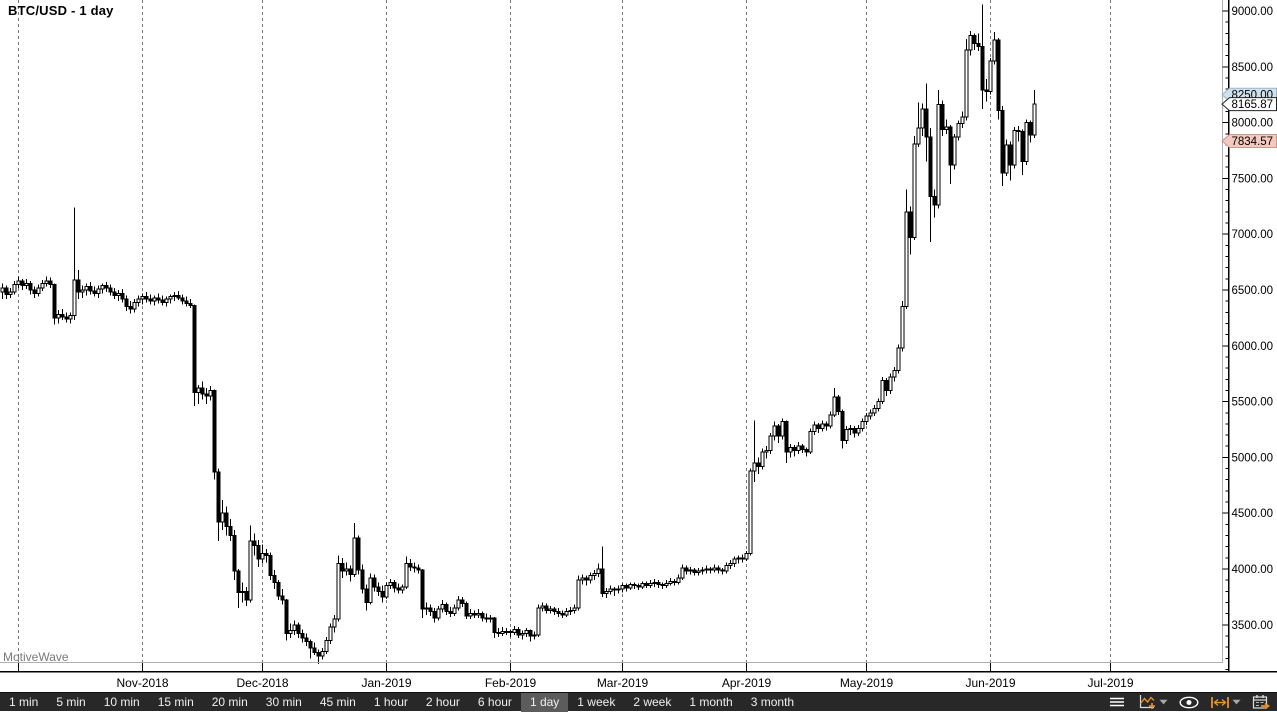  I want to click on add-study-button, so click(1152, 702).